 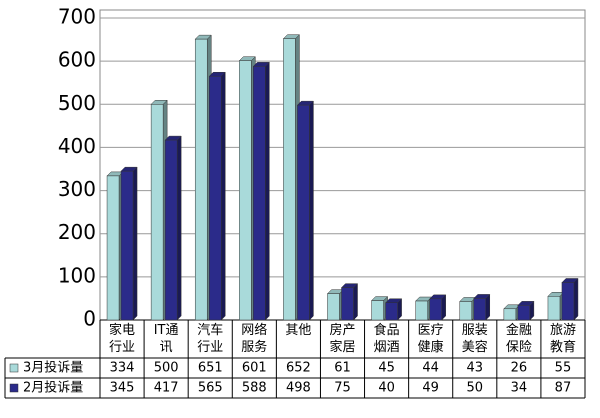 What do you see at coordinates (474, 368) in the screenshot?
I see `table-value: 43` at bounding box center [474, 368].